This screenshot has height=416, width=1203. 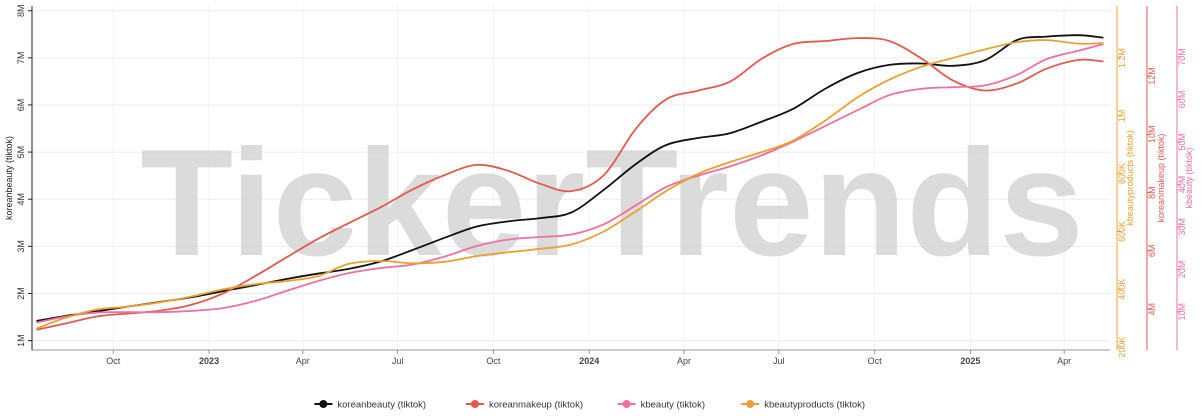 I want to click on legend-item-koreanmakeup: koreanmakeup (tiktok), so click(x=524, y=405).